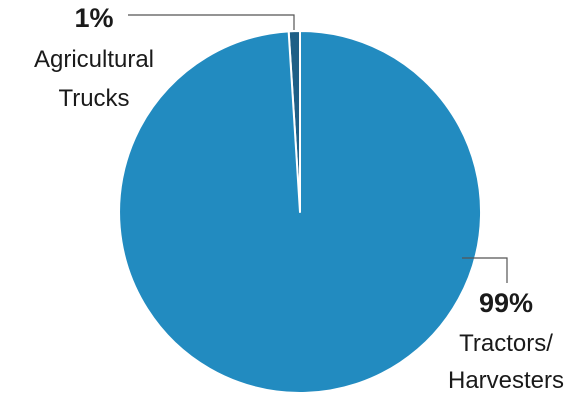 Image resolution: width=584 pixels, height=396 pixels. I want to click on agricultural-trucks-percent: 1%, so click(93, 18).